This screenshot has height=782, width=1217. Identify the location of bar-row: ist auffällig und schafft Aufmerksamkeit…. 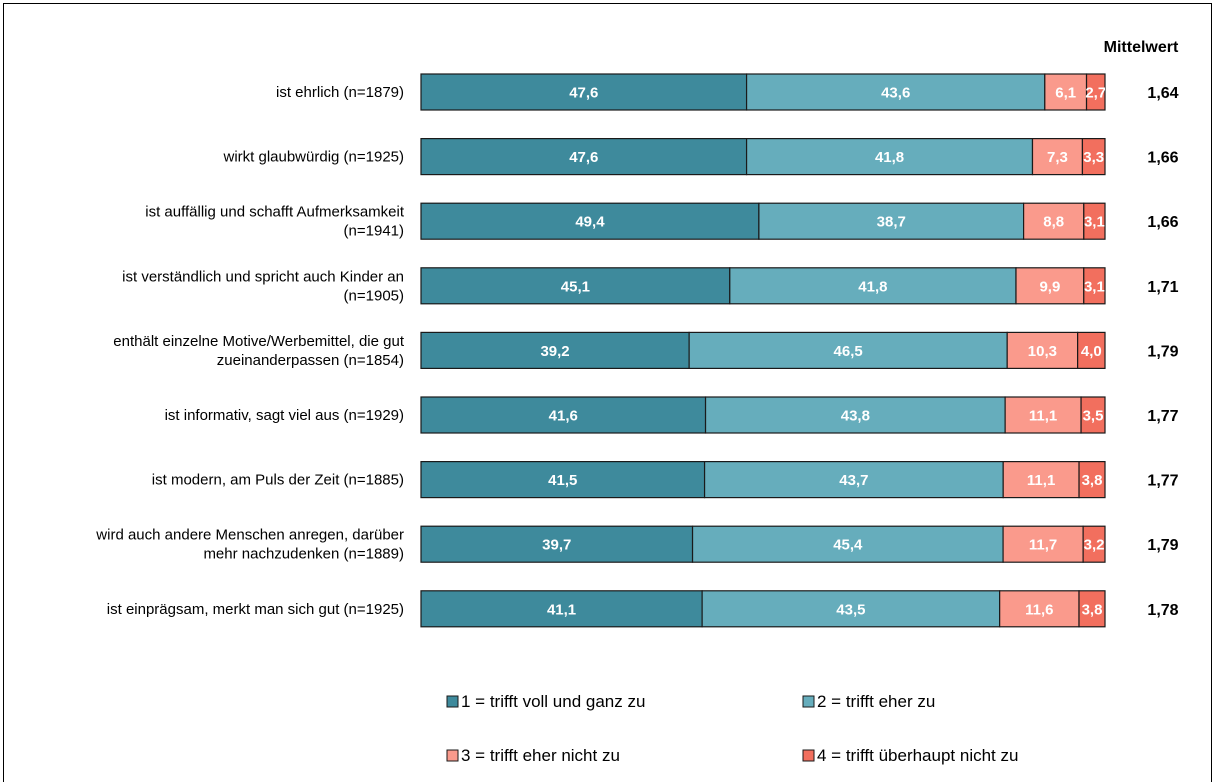
(662, 221).